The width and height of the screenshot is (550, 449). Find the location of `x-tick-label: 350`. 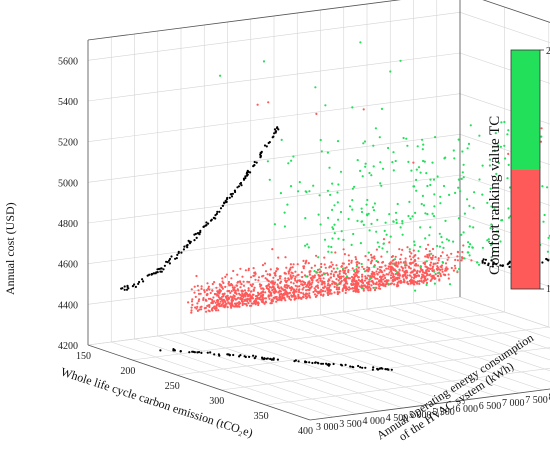

x-tick-label: 350 is located at coordinates (261, 416).